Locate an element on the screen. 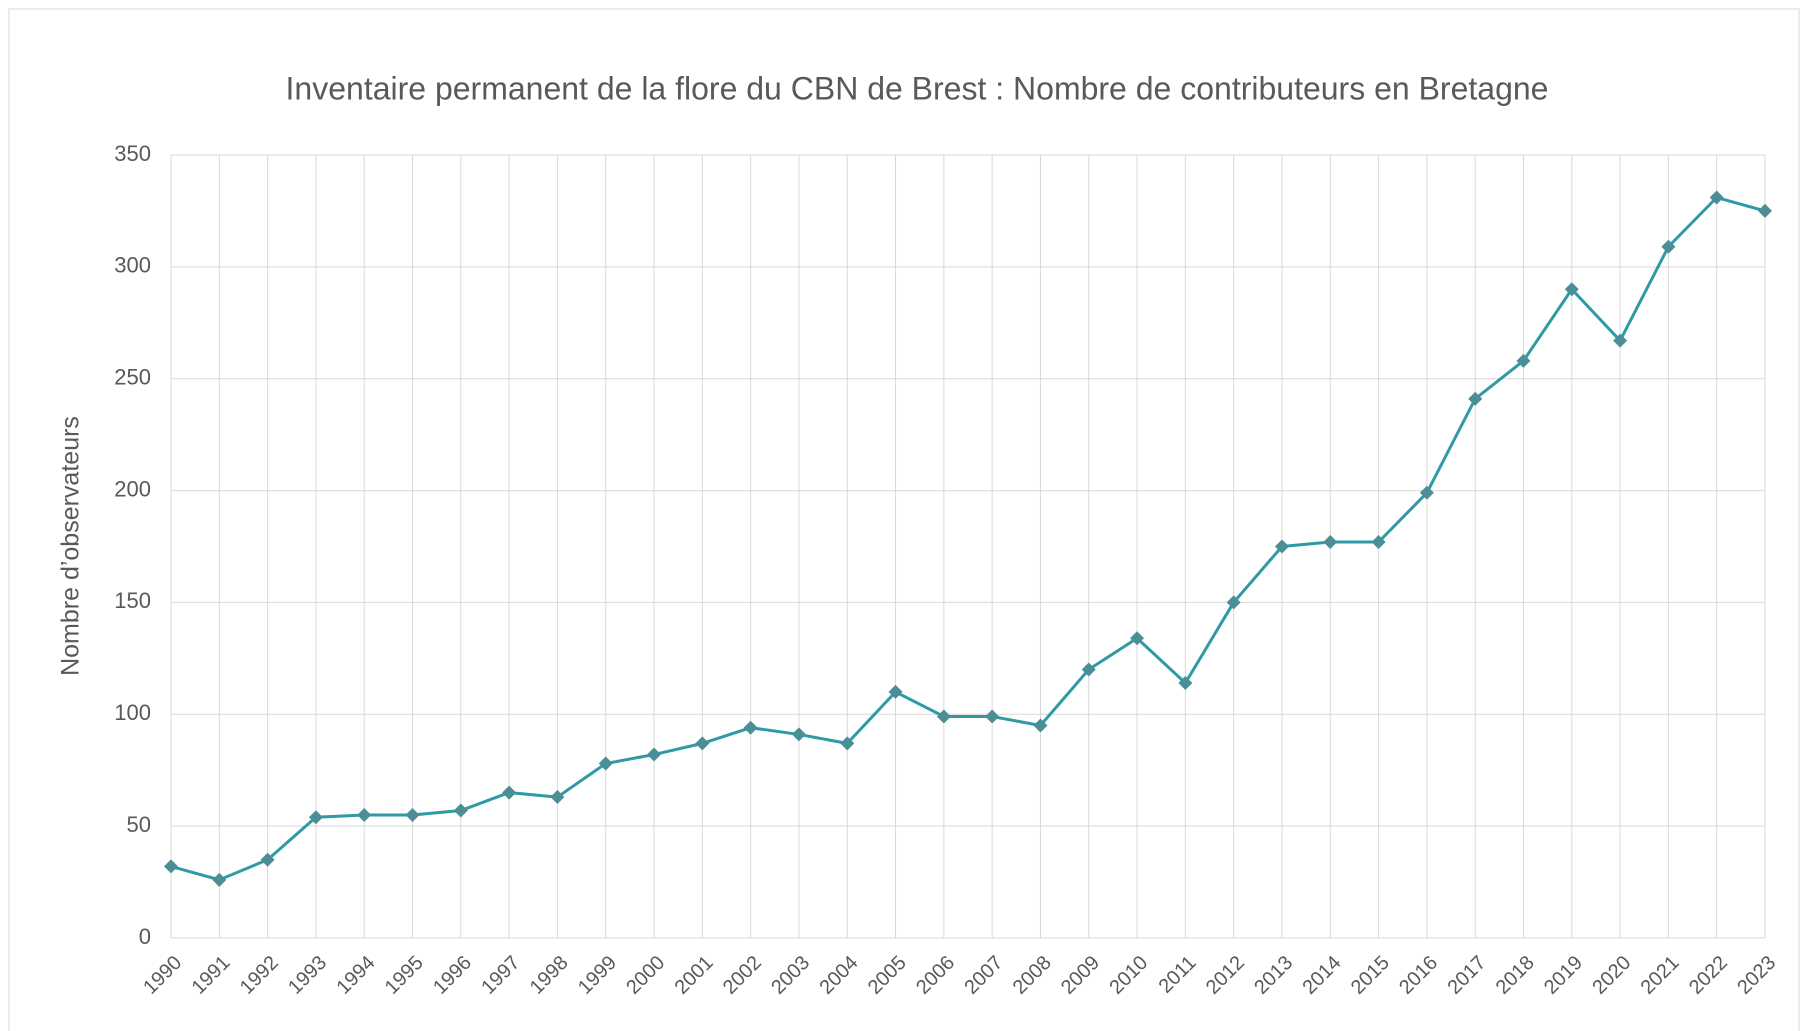 The height and width of the screenshot is (1031, 1804). y-tick-label: 150 is located at coordinates (132, 600).